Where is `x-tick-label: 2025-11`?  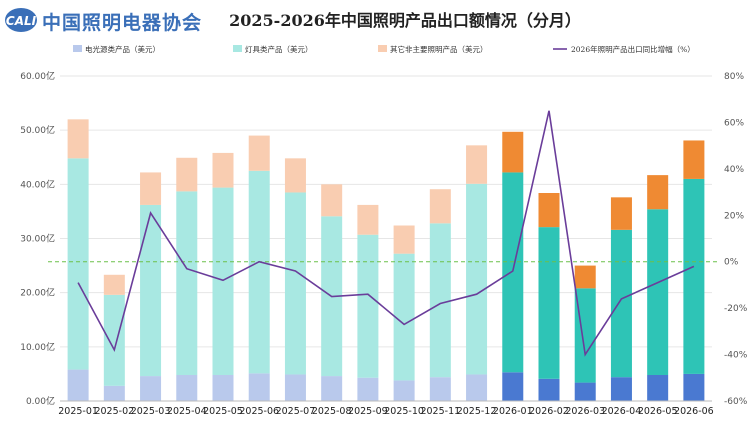 x-tick-label: 2025-11 is located at coordinates (440, 411).